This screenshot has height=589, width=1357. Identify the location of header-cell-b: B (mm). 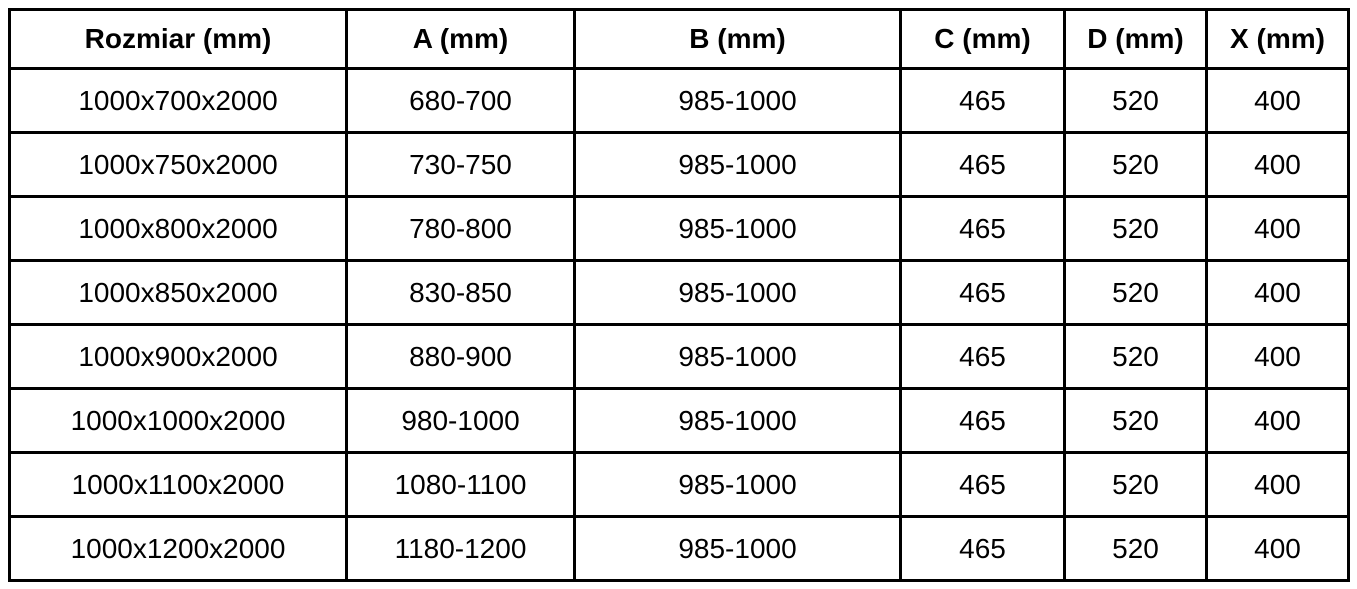
(737, 39).